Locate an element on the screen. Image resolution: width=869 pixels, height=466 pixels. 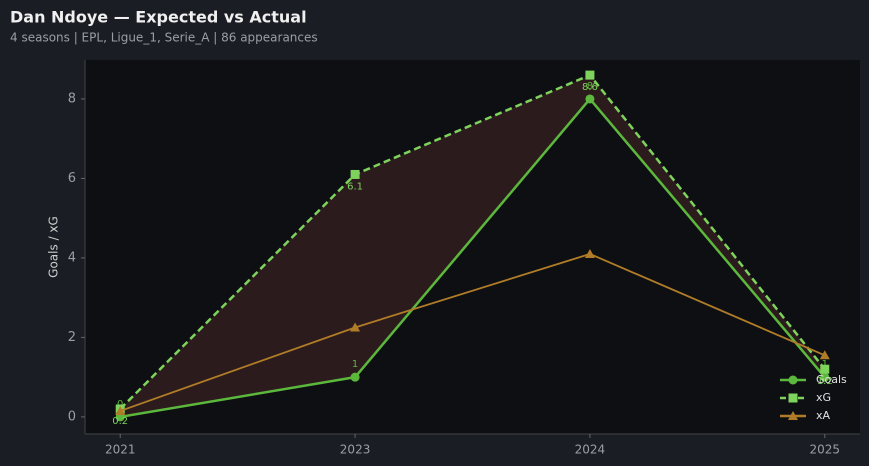
data-label: 0 is located at coordinates (120, 404).